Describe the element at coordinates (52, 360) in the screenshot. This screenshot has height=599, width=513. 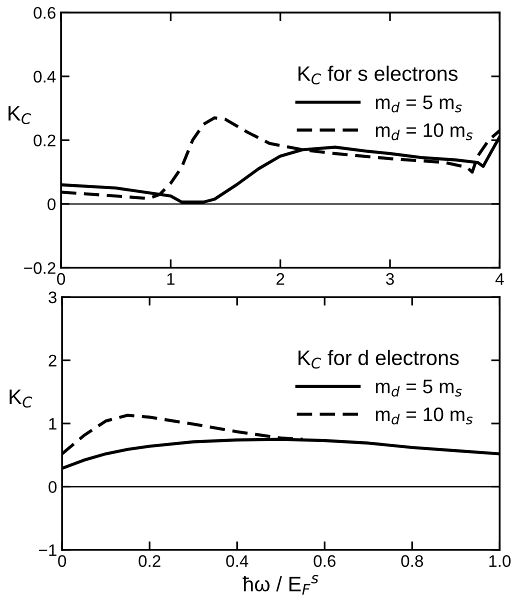
I see `y-tick-label: 2` at that location.